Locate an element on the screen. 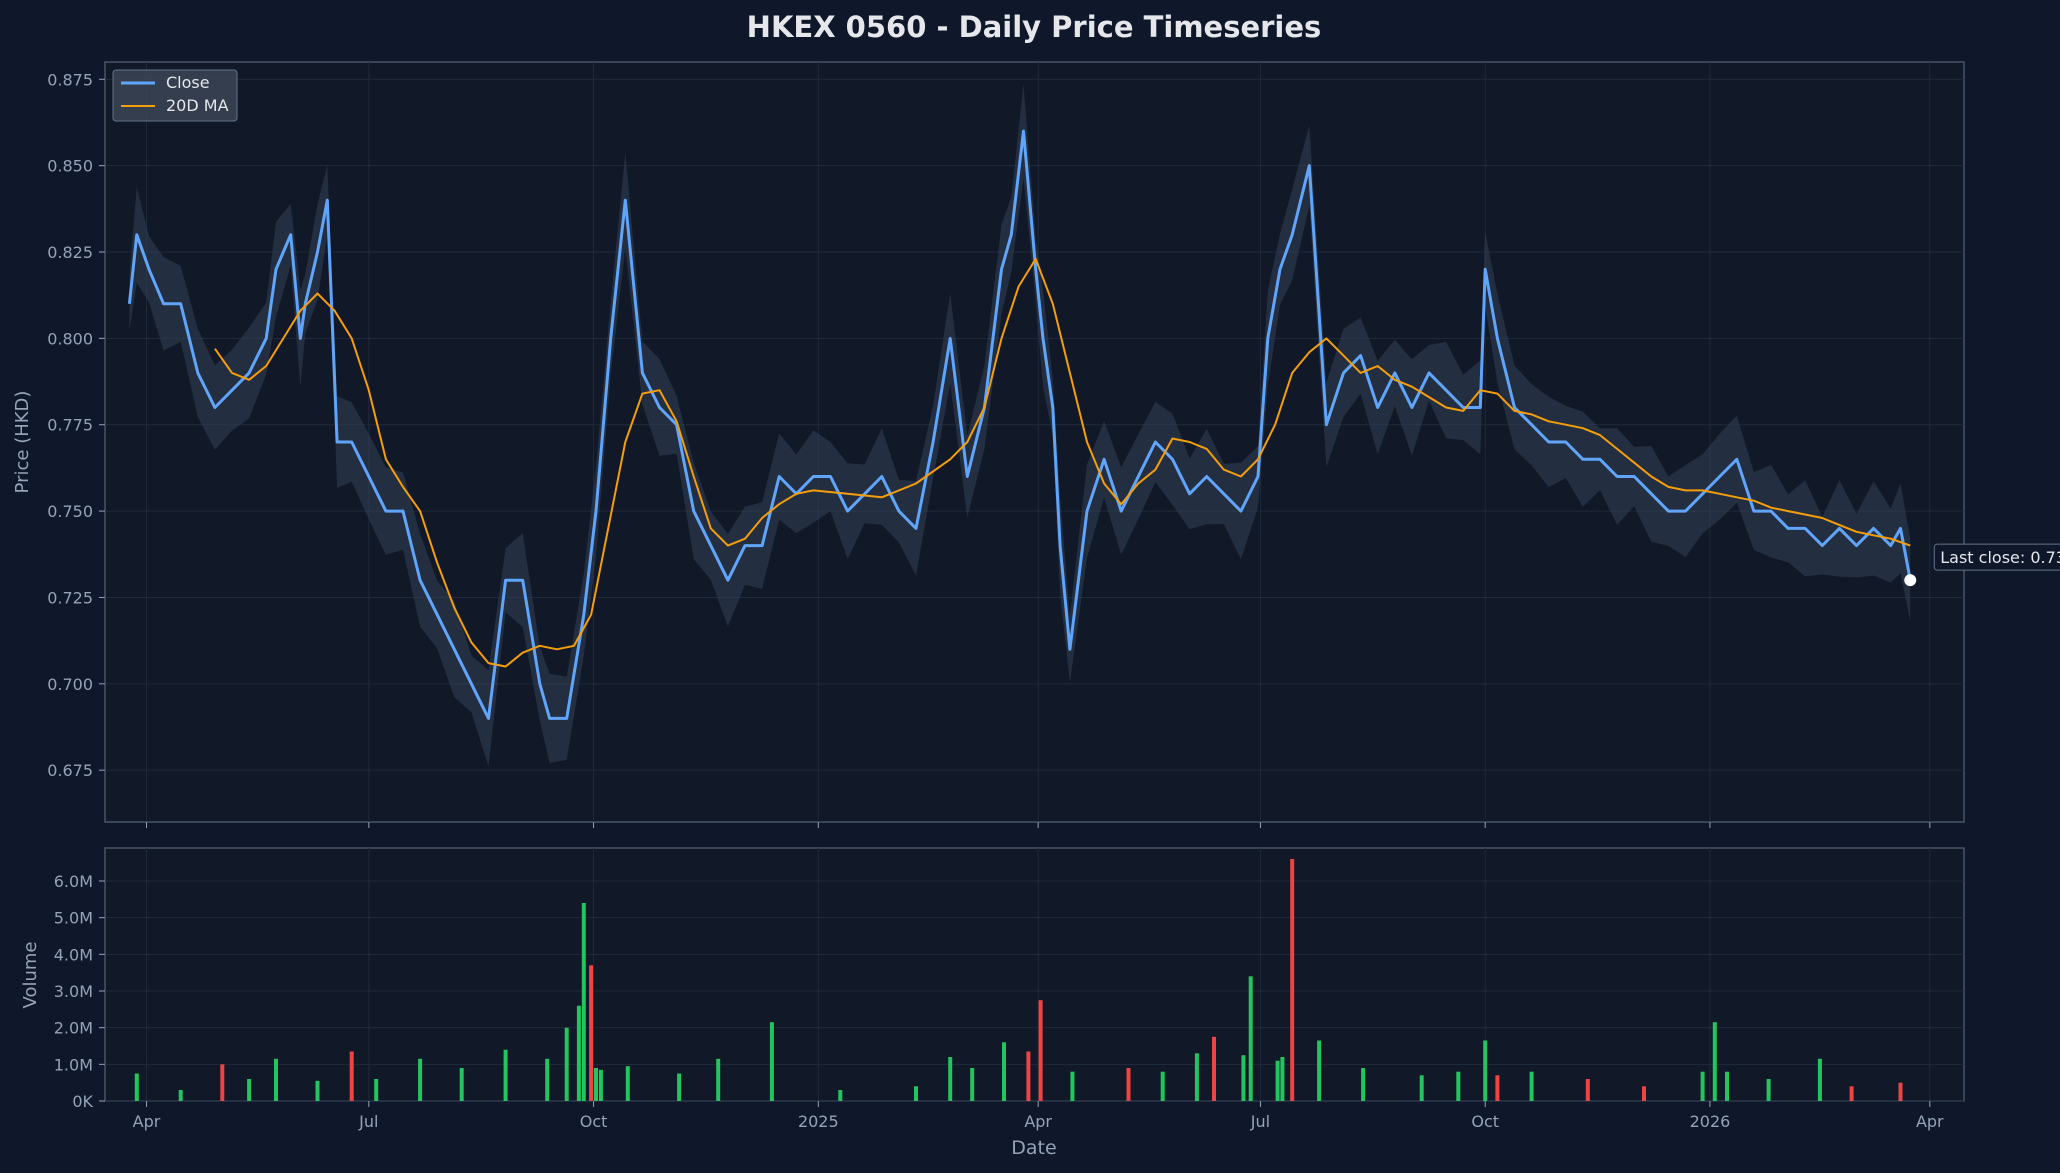 This screenshot has width=2060, height=1173. volume-tick-label: 0K is located at coordinates (82, 1101).